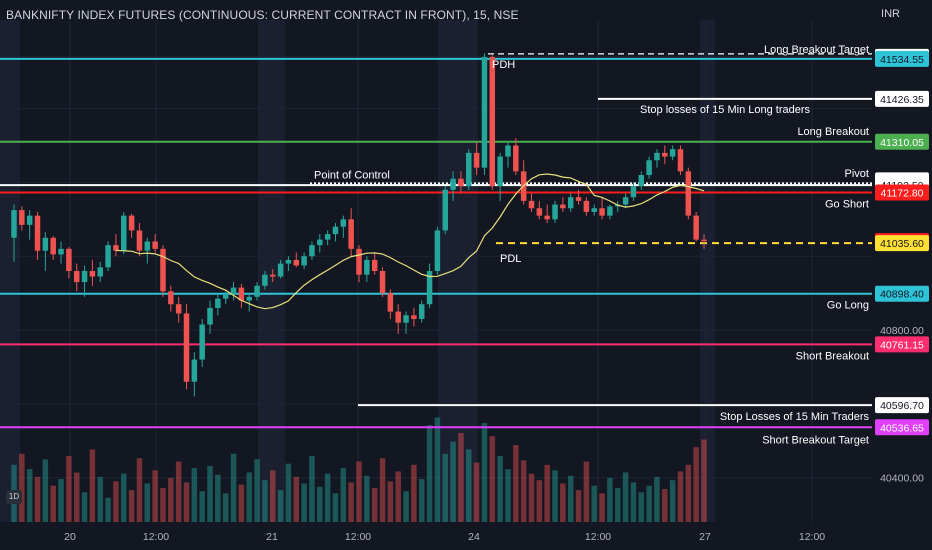 The height and width of the screenshot is (550, 932). What do you see at coordinates (902, 275) in the screenshot?
I see `price-axis` at bounding box center [902, 275].